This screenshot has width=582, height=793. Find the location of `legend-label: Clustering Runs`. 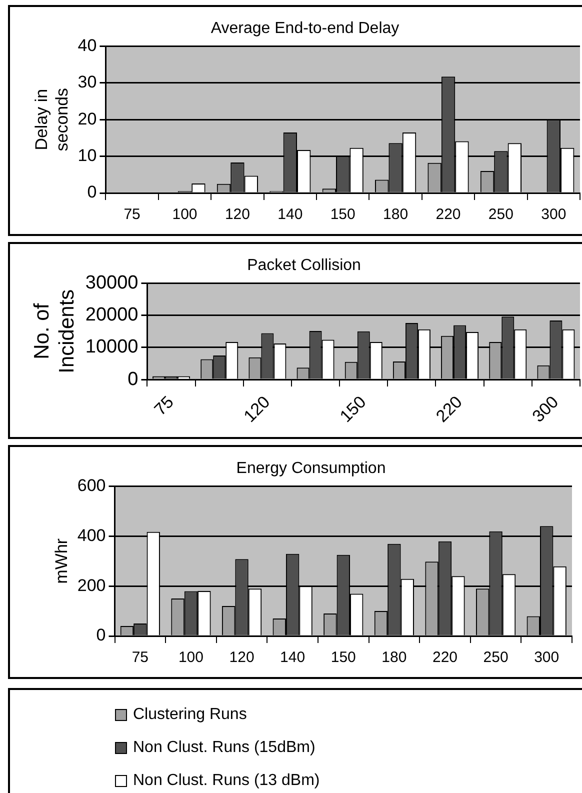

legend-label: Clustering Runs is located at coordinates (190, 715).